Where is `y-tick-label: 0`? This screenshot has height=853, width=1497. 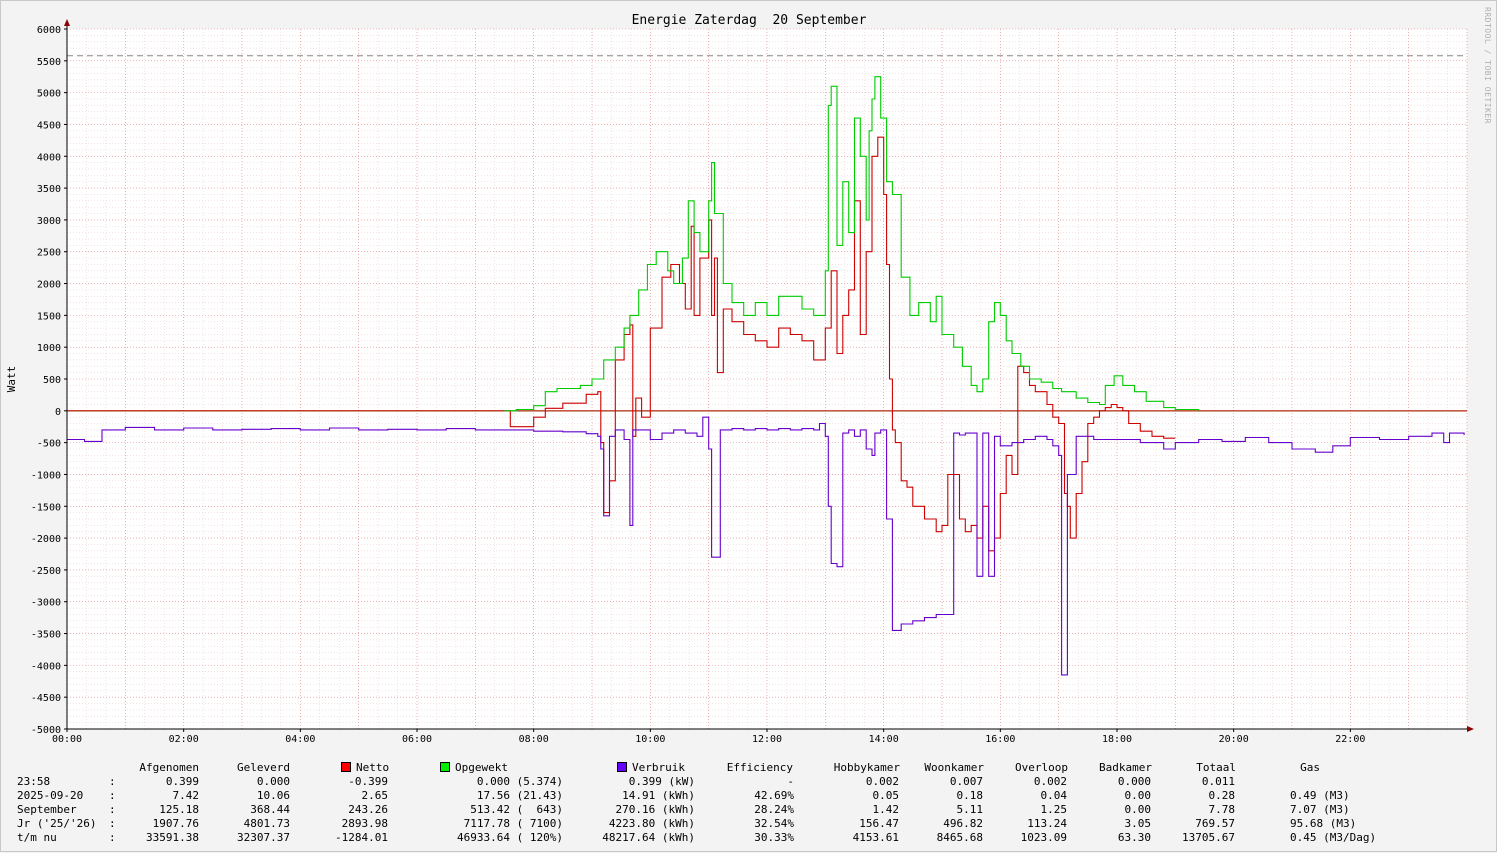
y-tick-label: 0 is located at coordinates (58, 412).